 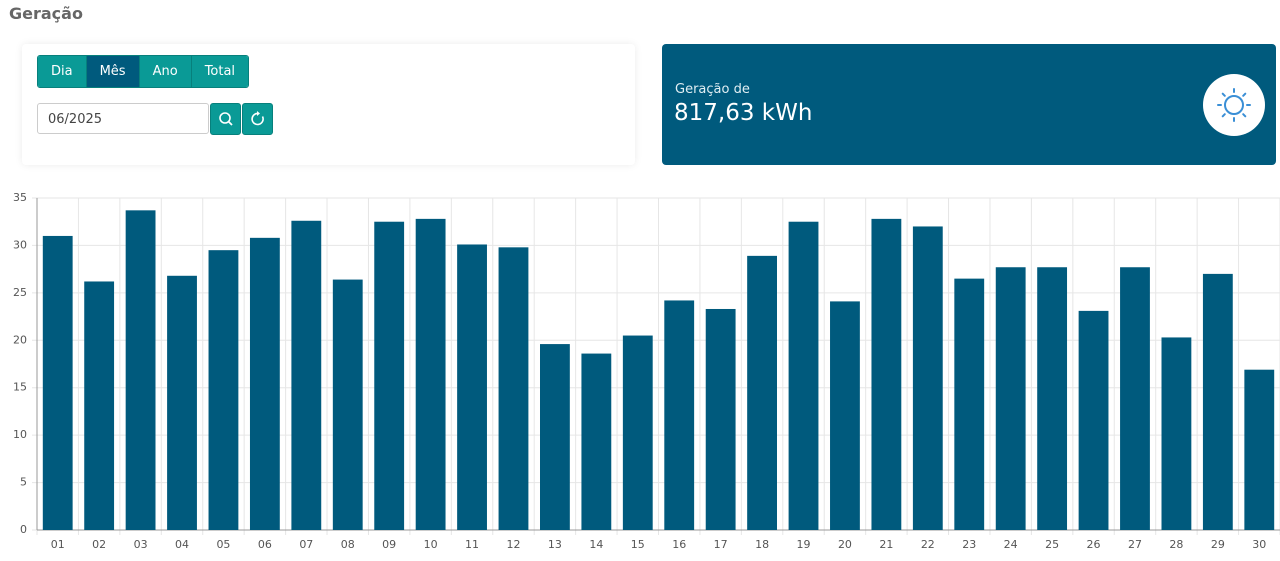 I want to click on y-tick-label: 20, so click(x=20, y=339).